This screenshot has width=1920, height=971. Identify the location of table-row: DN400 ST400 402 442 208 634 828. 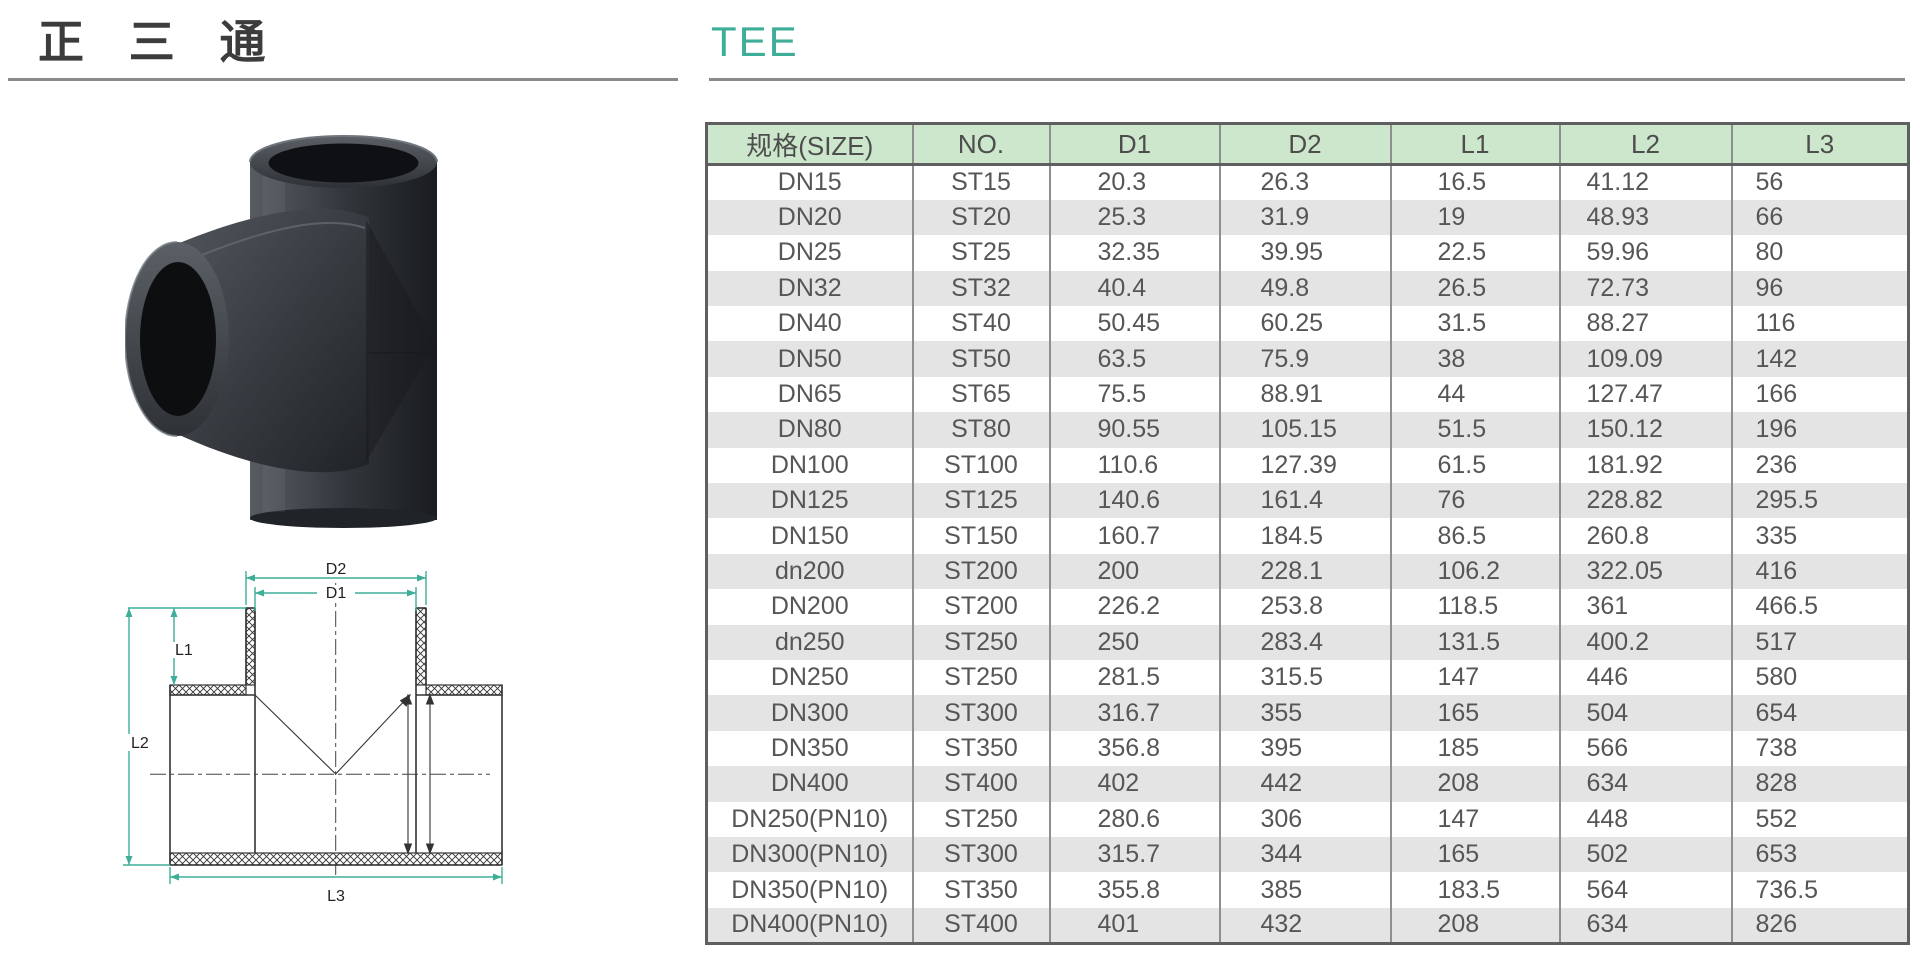
(1307, 784).